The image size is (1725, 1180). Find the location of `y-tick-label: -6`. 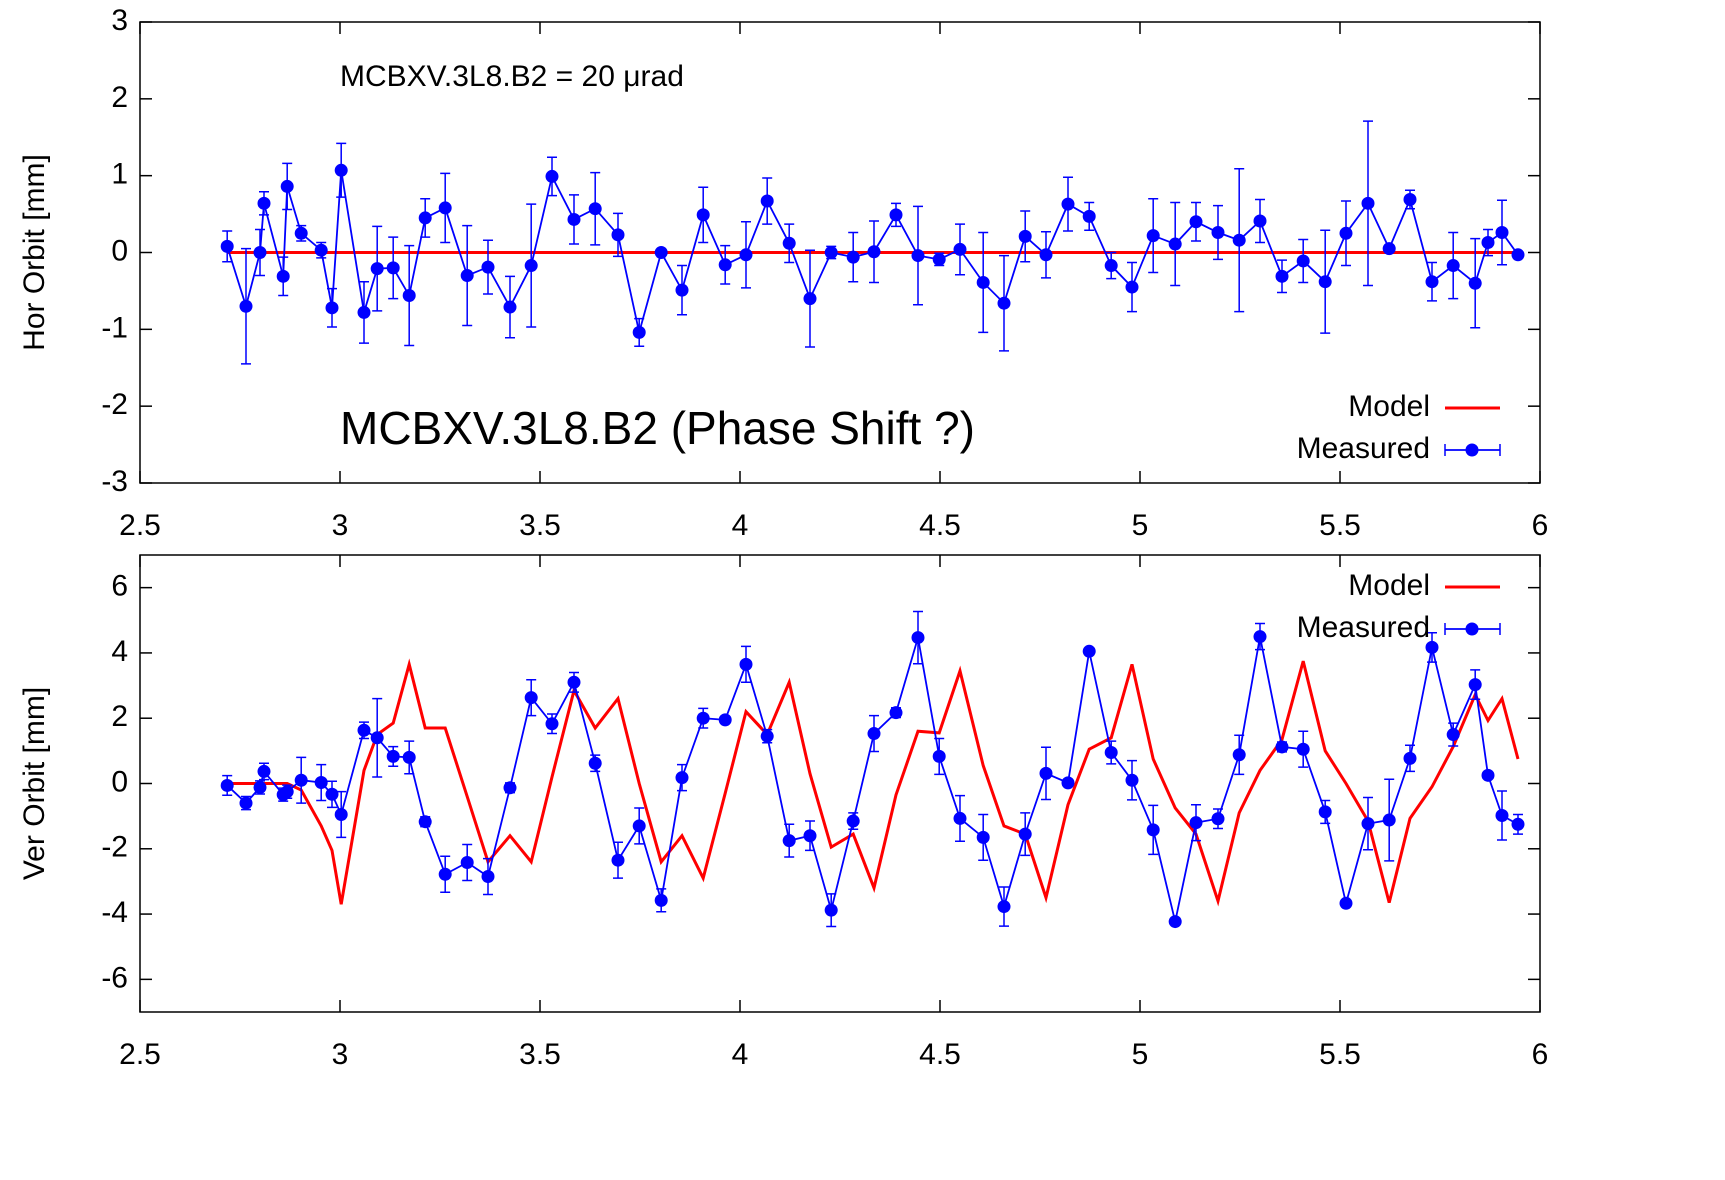

y-tick-label: -6 is located at coordinates (114, 977).